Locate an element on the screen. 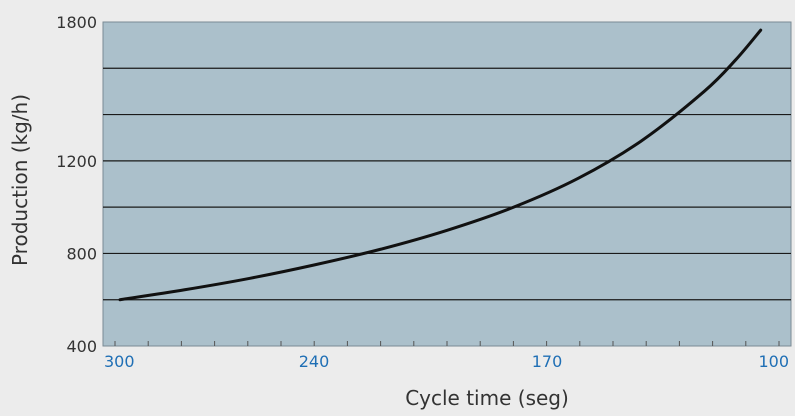 The image size is (795, 416). x-tick-label: 170 is located at coordinates (547, 361).